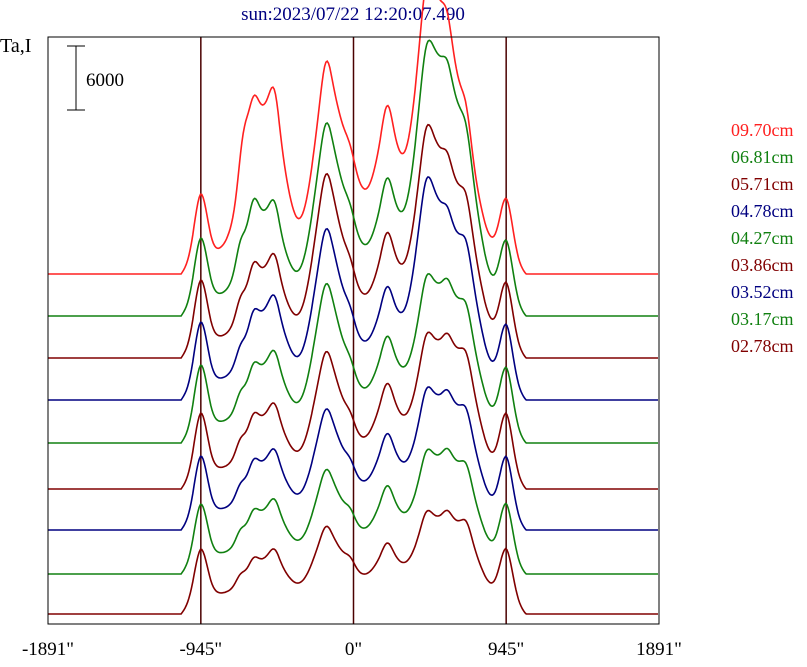  I want to click on chart-title: sun:2023/07/22 12:20:07.490, so click(353, 14).